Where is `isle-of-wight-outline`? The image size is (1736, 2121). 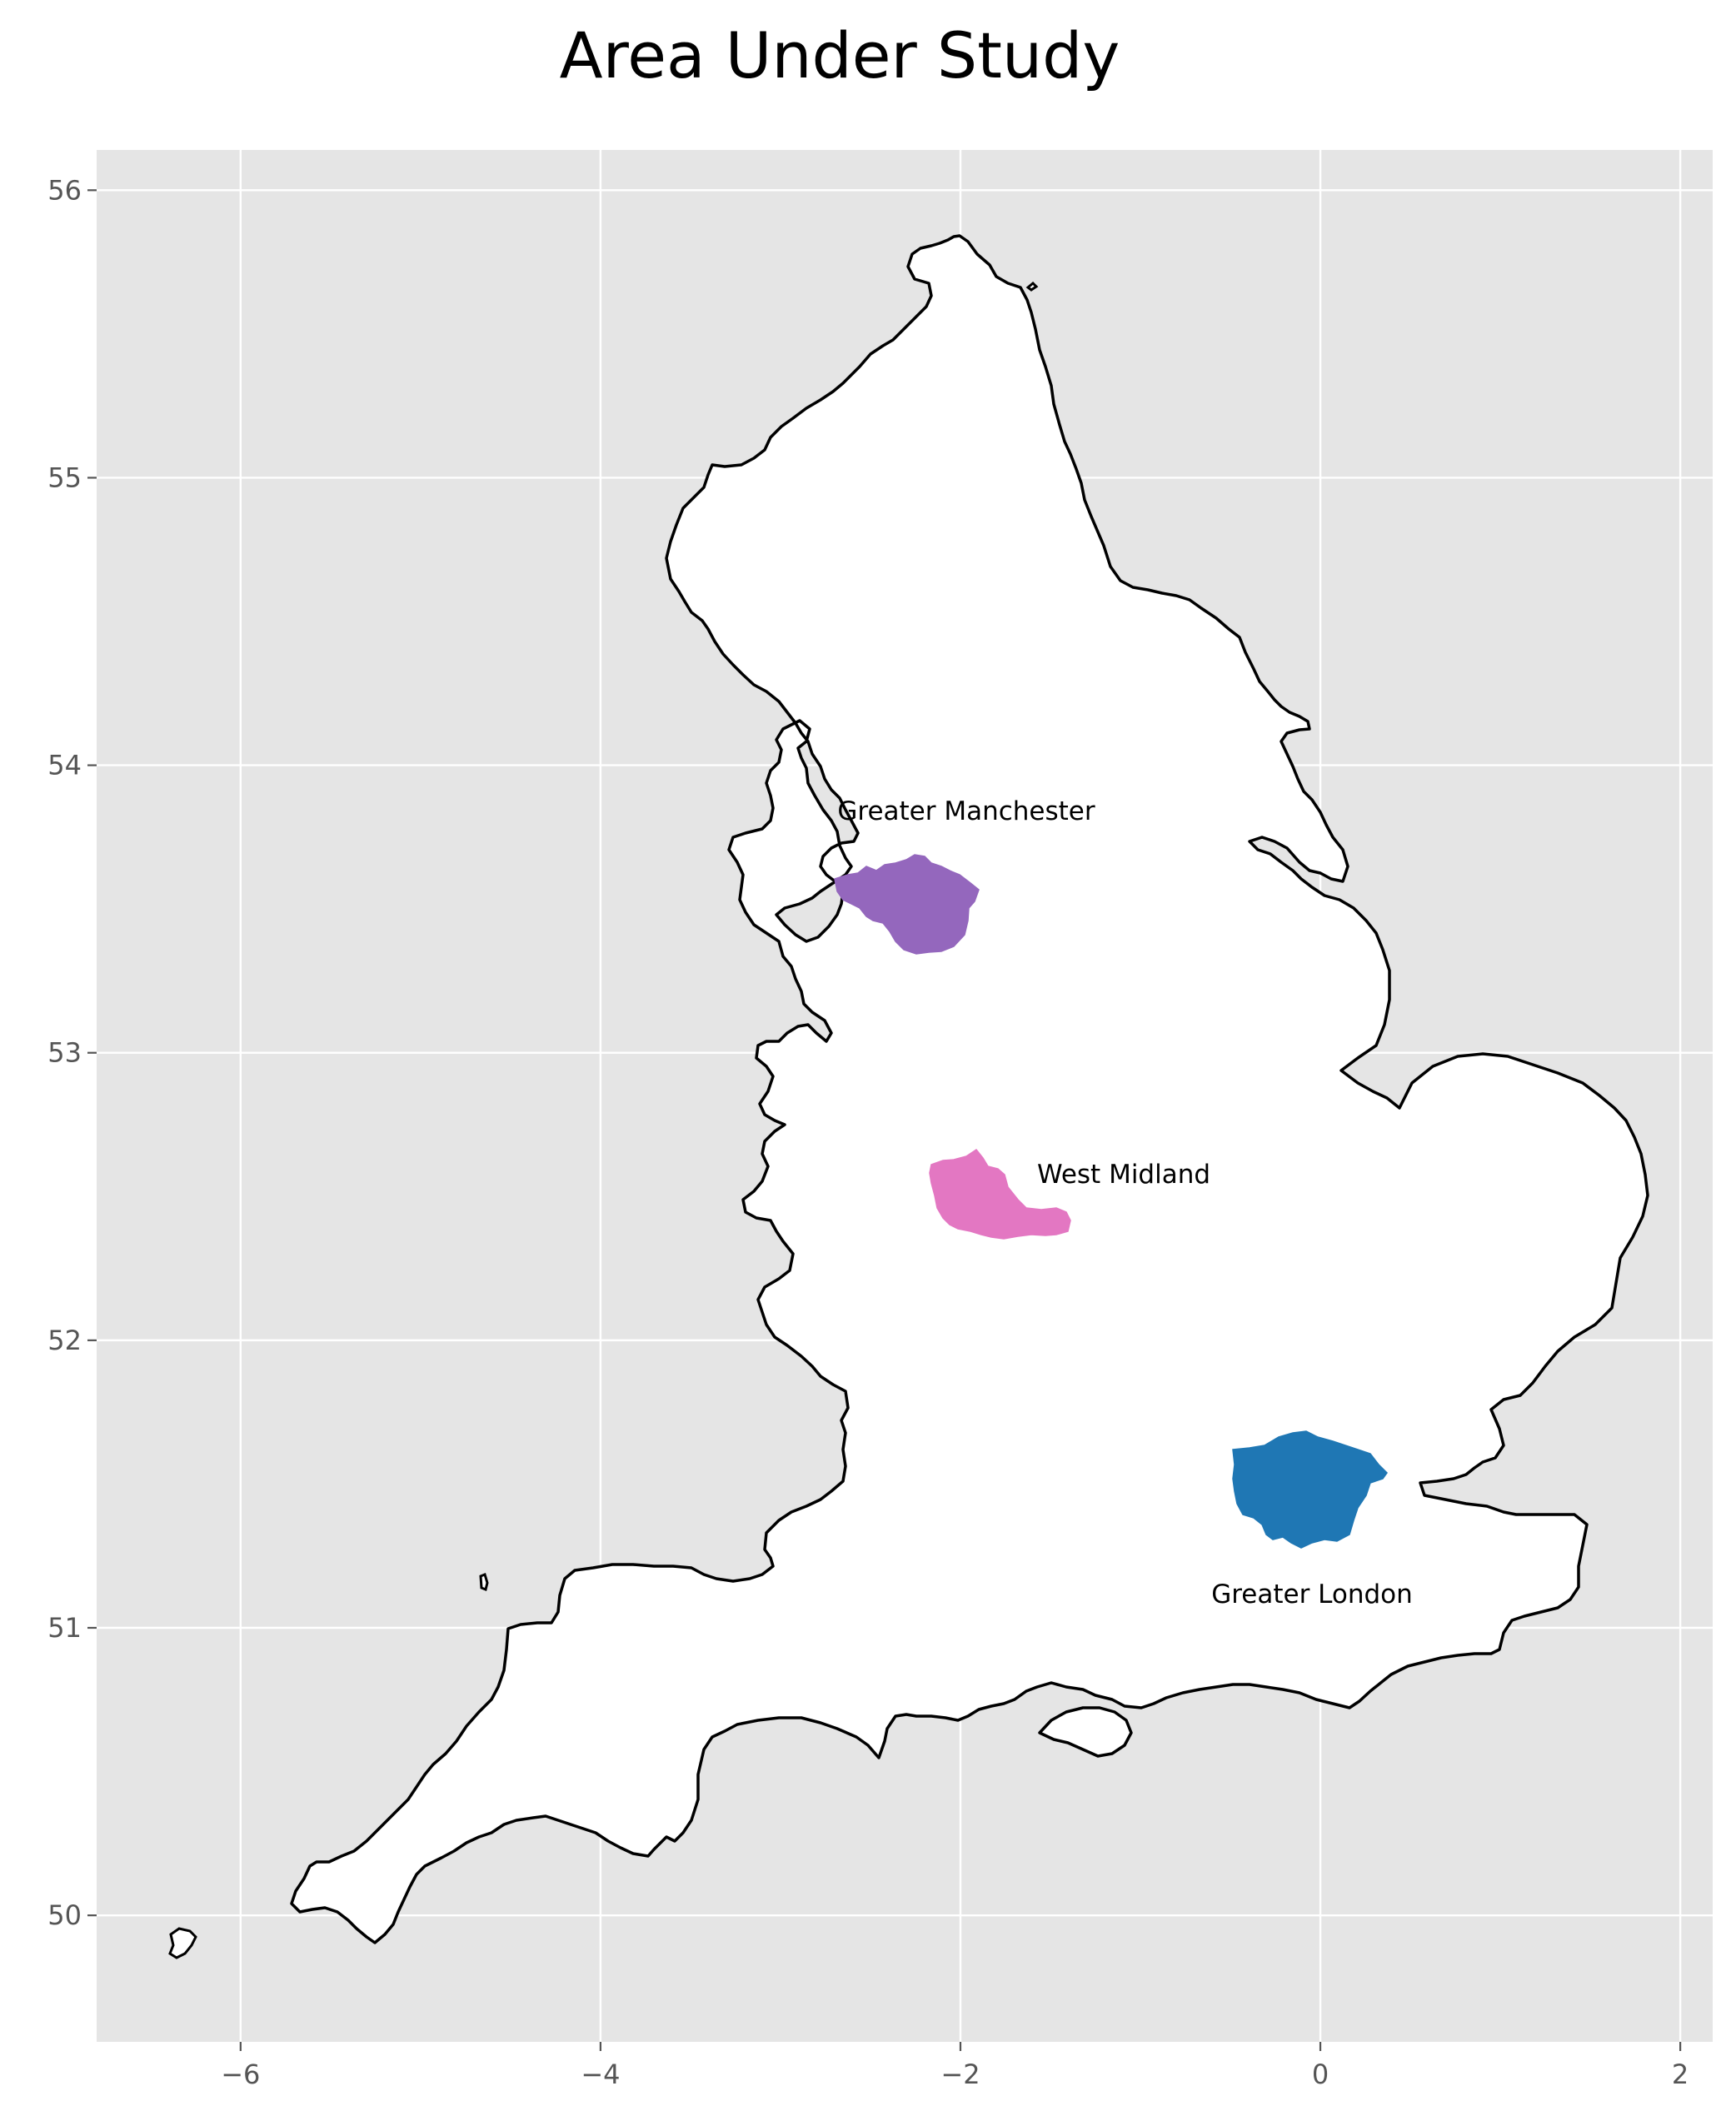 isle-of-wight-outline is located at coordinates (1086, 1732).